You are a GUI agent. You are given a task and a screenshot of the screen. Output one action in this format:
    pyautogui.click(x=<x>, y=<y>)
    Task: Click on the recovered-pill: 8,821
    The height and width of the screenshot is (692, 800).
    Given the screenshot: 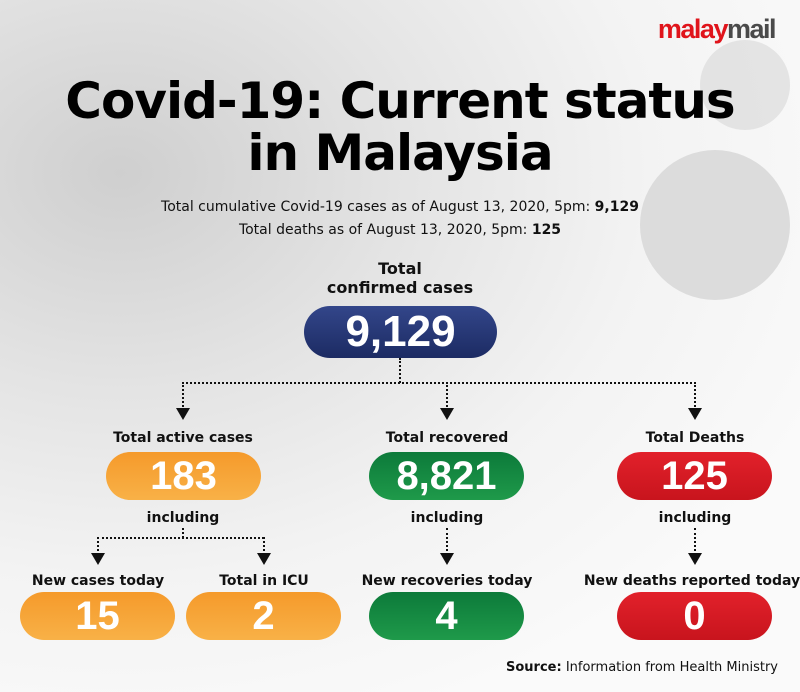 What is the action you would take?
    pyautogui.click(x=446, y=476)
    